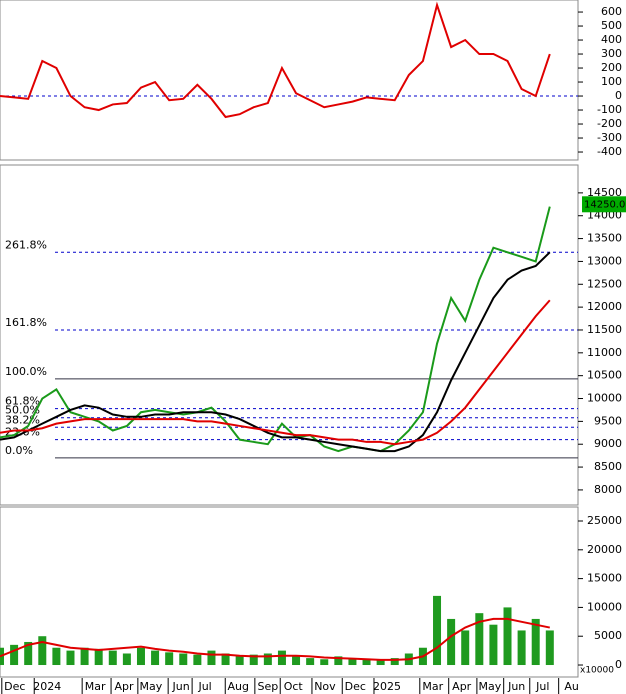 The height and width of the screenshot is (694, 626). I want to click on y-tick-label: 10000, so click(604, 398).